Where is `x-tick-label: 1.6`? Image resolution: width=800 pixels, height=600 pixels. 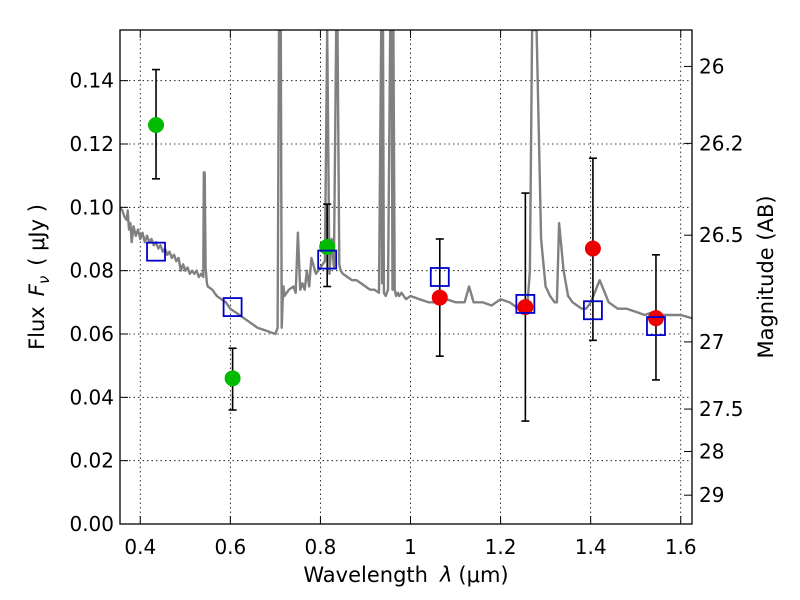 x-tick-label: 1.6 is located at coordinates (681, 547).